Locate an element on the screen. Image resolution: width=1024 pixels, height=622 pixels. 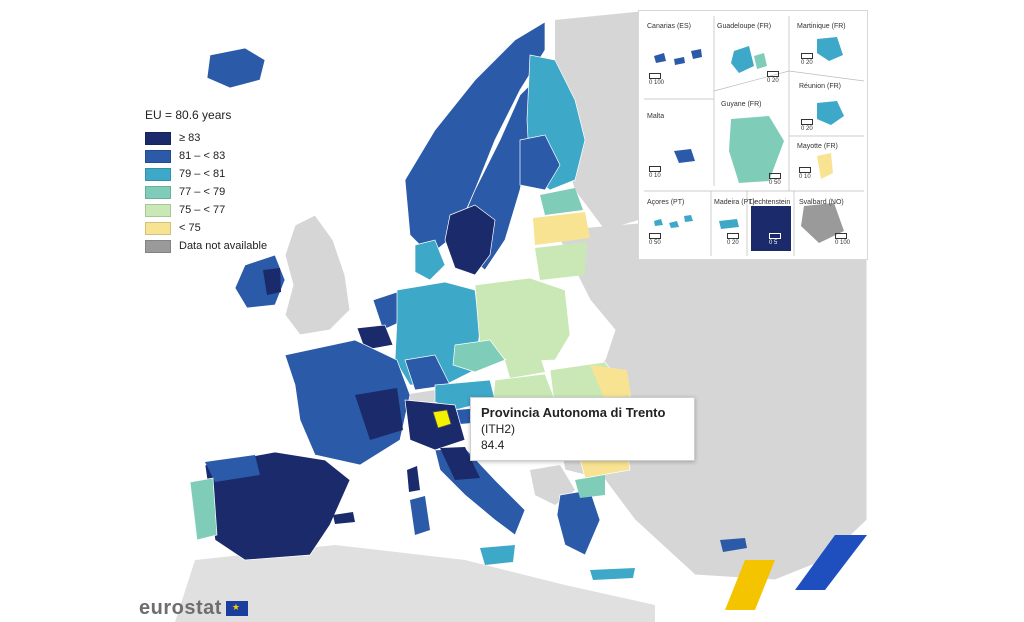
legend-row-77-79: 77 – < 79 is located at coordinates (206, 192).